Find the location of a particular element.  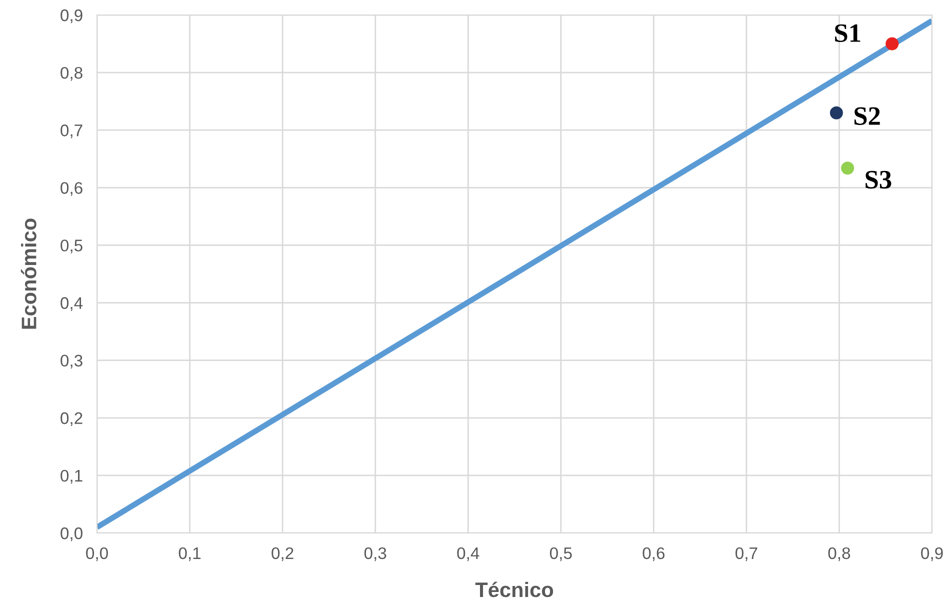

y-tick-label: 0,6 is located at coordinates (71, 189).